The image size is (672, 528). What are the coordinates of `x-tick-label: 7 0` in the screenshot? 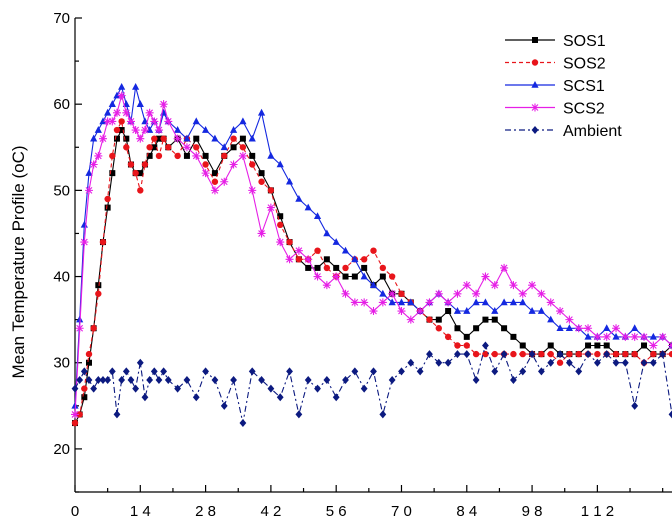 It's located at (401, 511).